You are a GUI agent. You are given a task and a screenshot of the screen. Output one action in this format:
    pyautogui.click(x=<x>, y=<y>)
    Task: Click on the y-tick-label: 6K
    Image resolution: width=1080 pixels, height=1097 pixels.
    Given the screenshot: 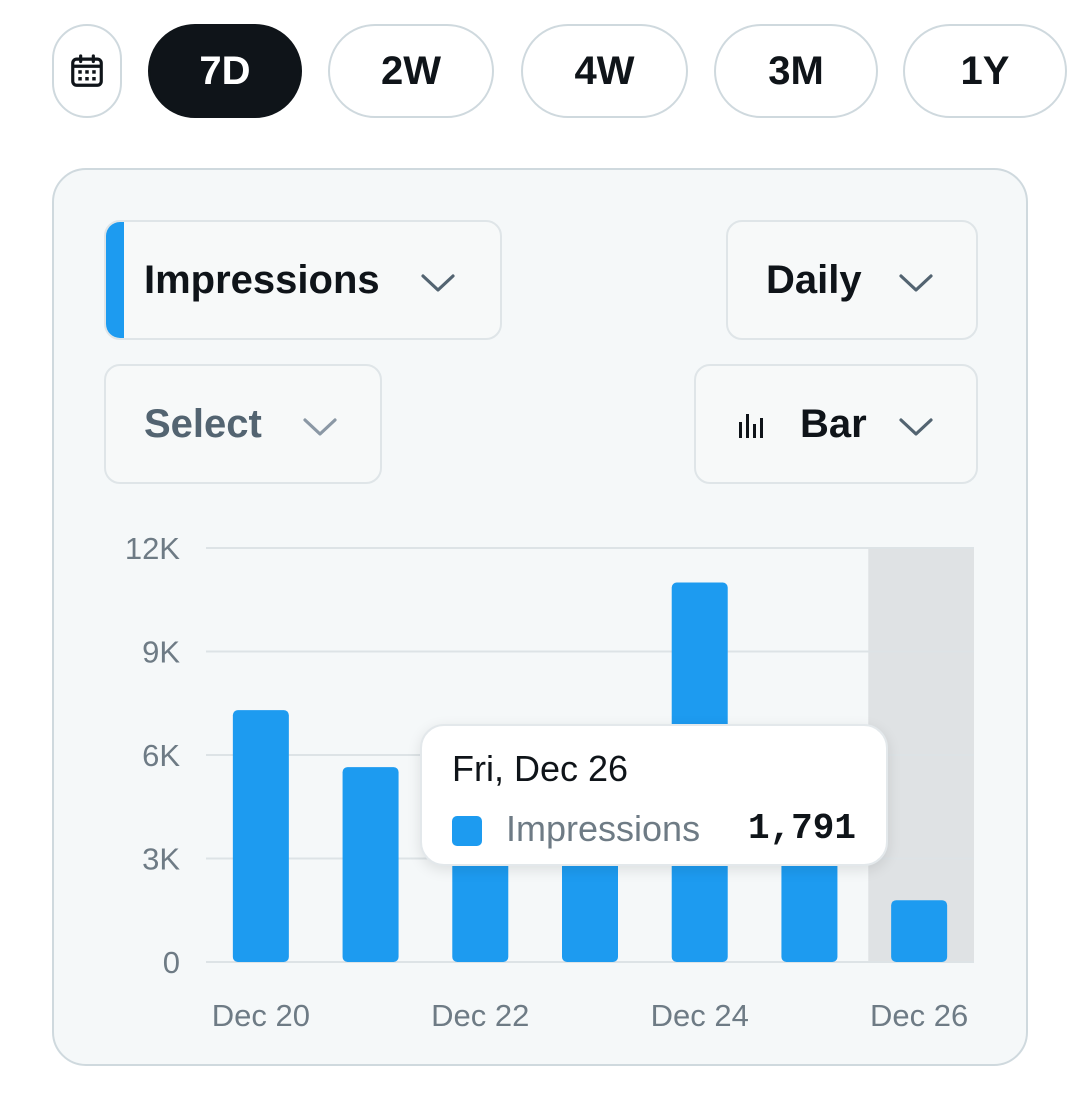 What is the action you would take?
    pyautogui.click(x=161, y=755)
    